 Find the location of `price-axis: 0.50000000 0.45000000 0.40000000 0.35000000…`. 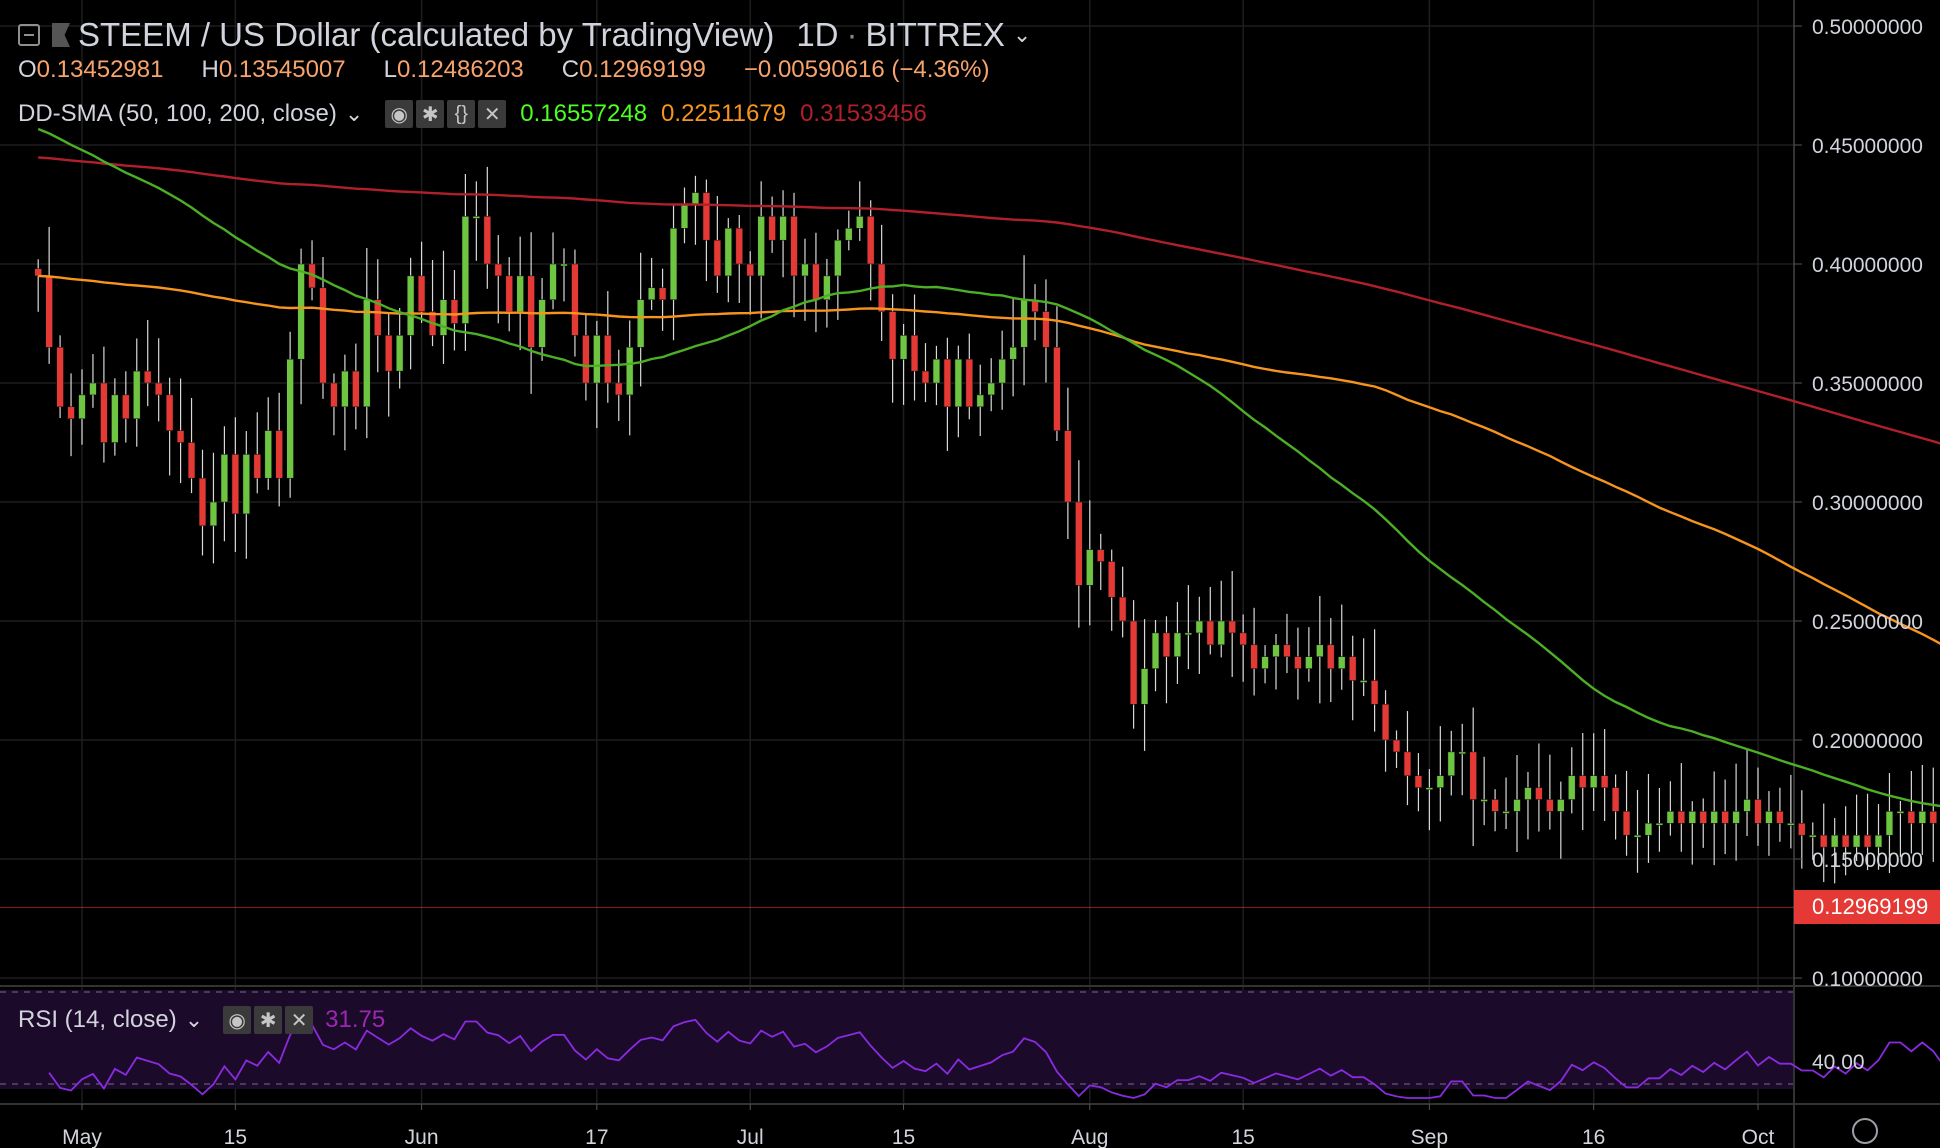

price-axis: 0.50000000 0.45000000 0.40000000 0.35000000… is located at coordinates (1858, 545).